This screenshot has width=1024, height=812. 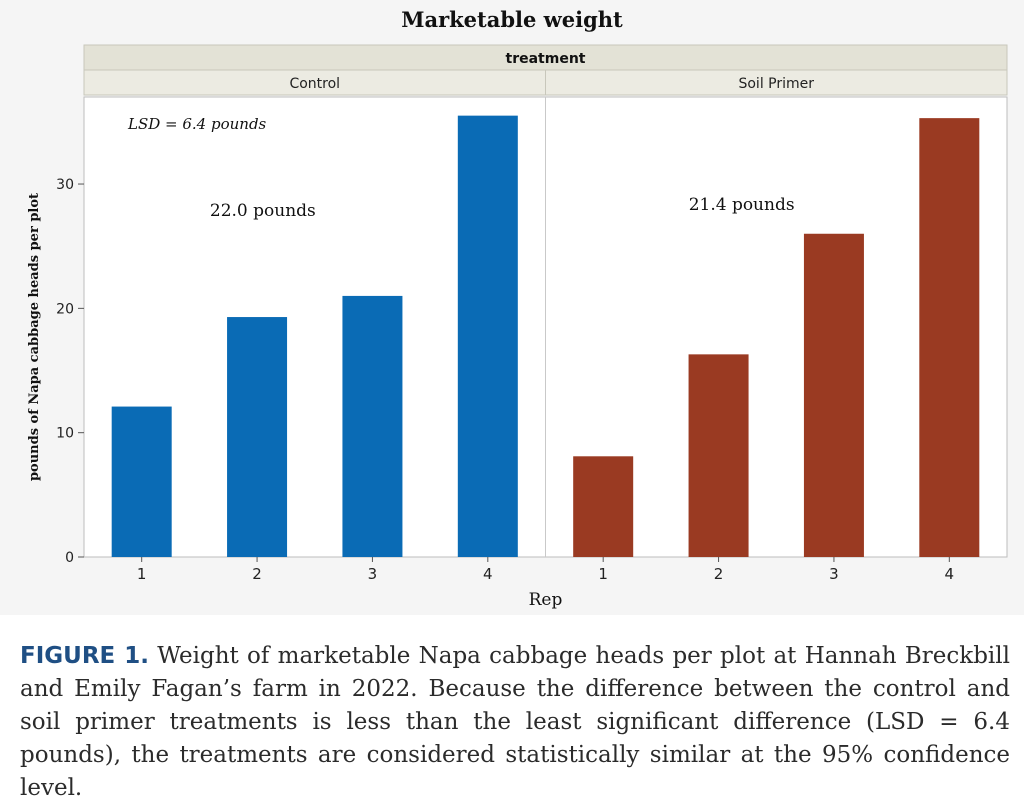 I want to click on y-tick-label: 0, so click(x=69, y=558).